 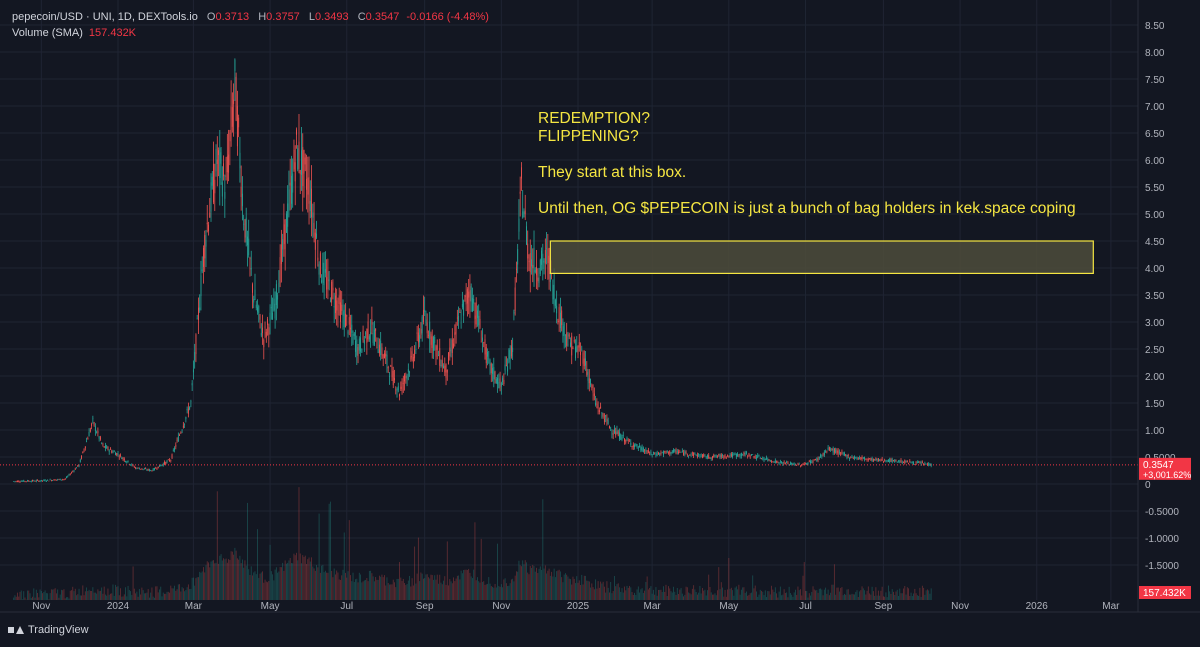 What do you see at coordinates (1167, 475) in the screenshot?
I see `last-price-change: +3,001.62%` at bounding box center [1167, 475].